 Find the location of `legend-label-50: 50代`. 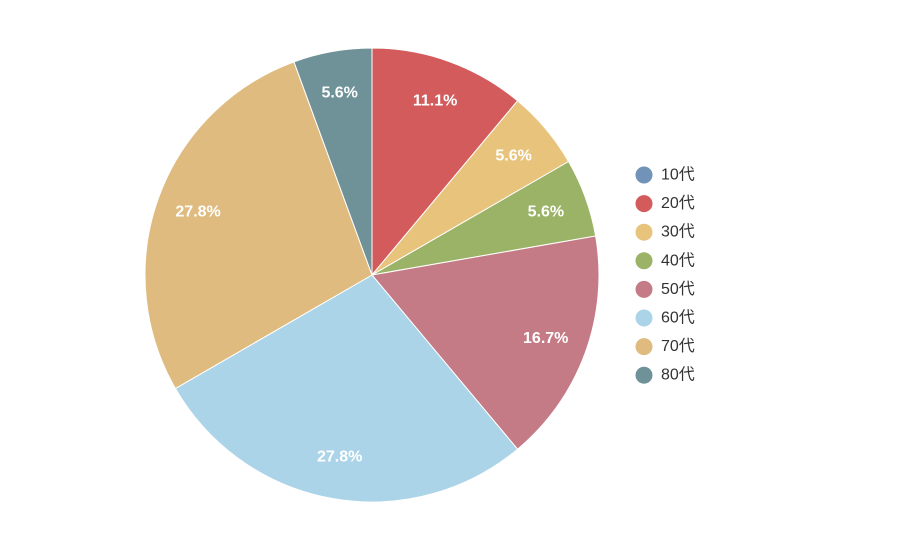

legend-label-50: 50代 is located at coordinates (678, 289).